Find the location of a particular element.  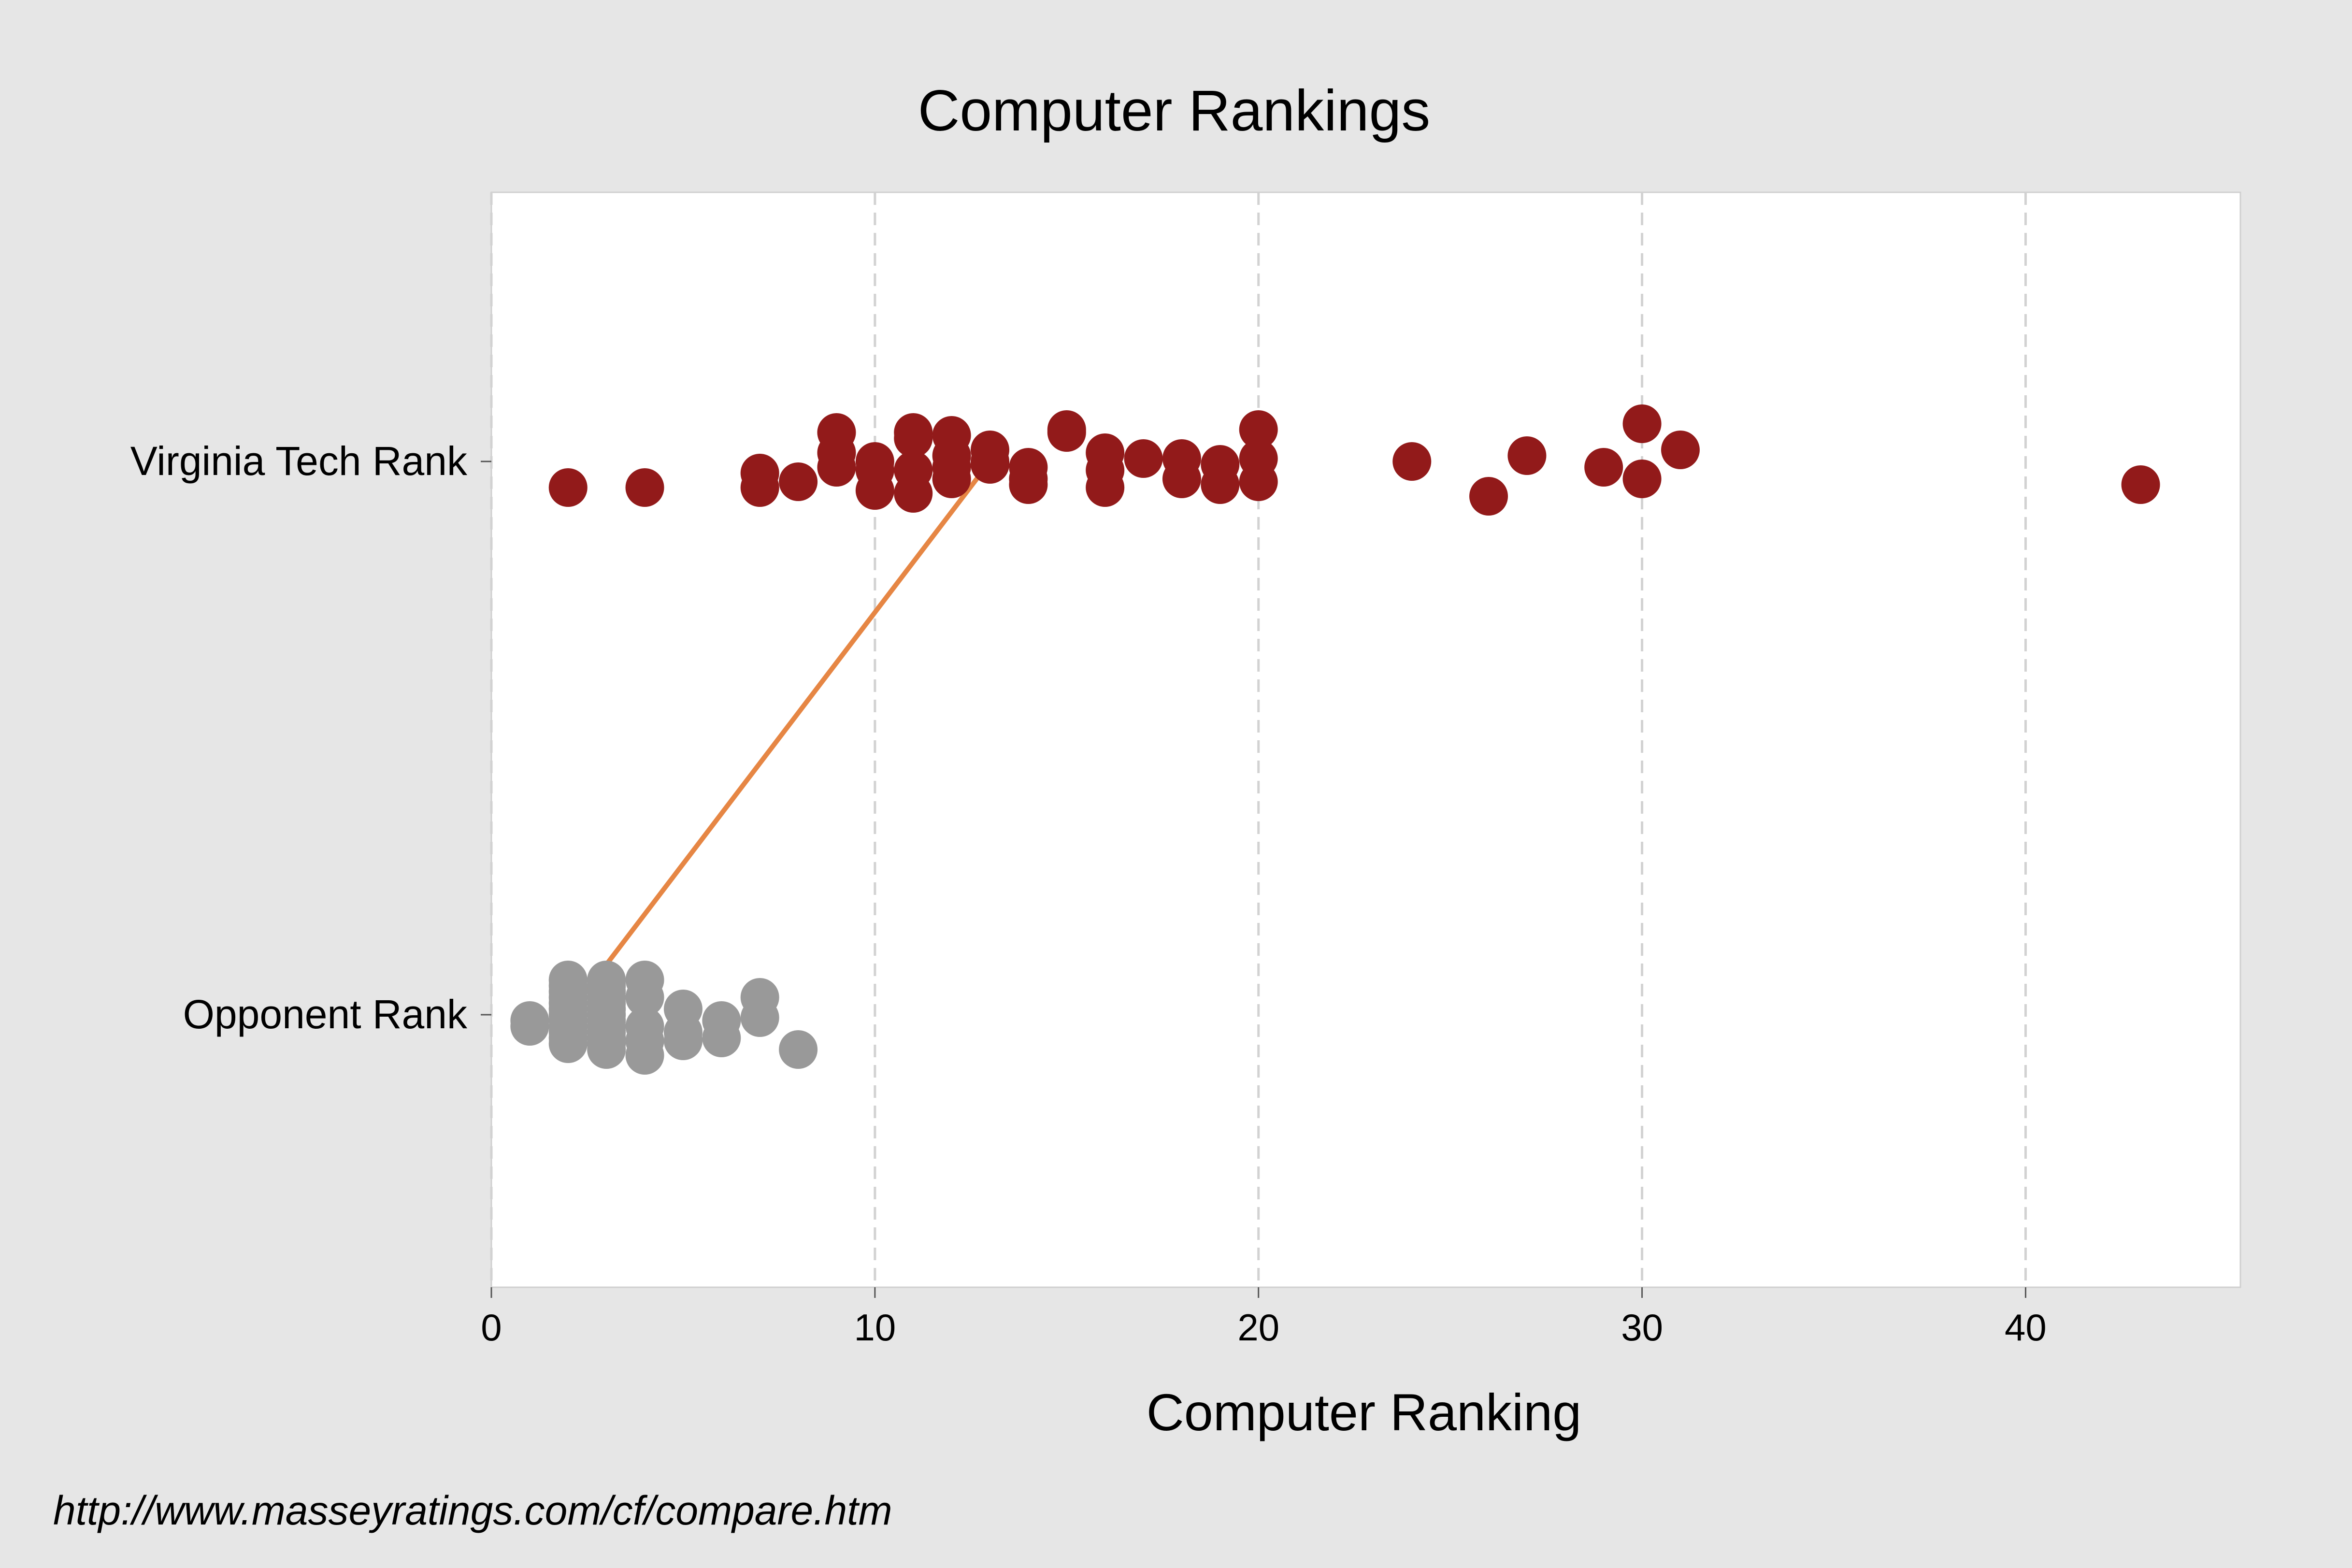

x-tick-label: 40 is located at coordinates (2026, 1327).